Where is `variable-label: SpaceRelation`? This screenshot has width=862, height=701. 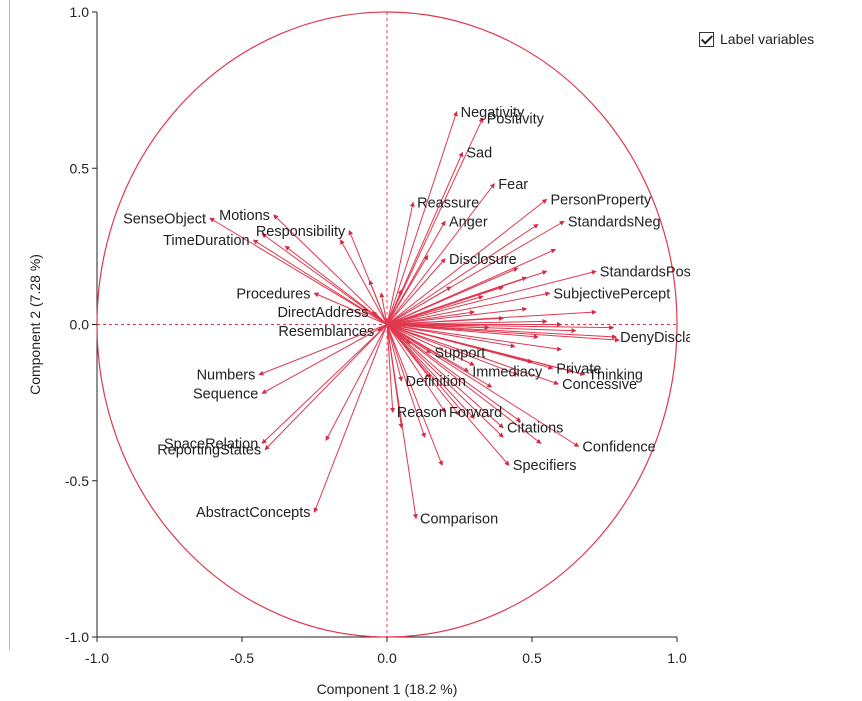 variable-label: SpaceRelation is located at coordinates (211, 444).